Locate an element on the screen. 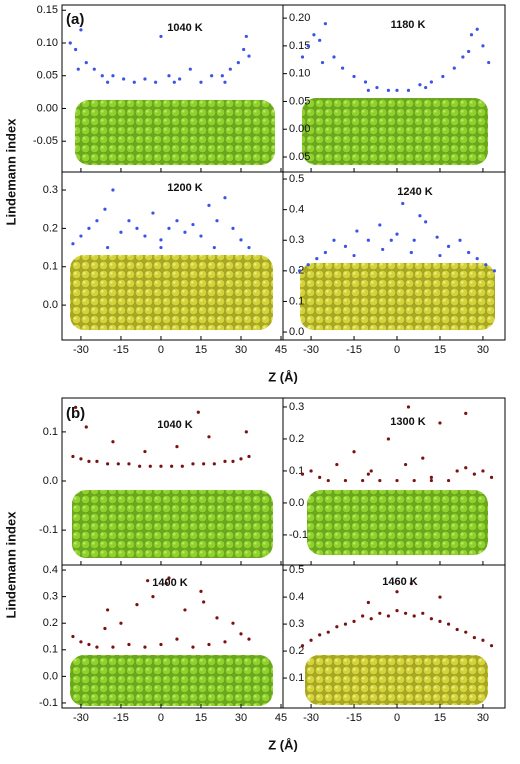  x-axis-label: Z (Å) is located at coordinates (283, 376).